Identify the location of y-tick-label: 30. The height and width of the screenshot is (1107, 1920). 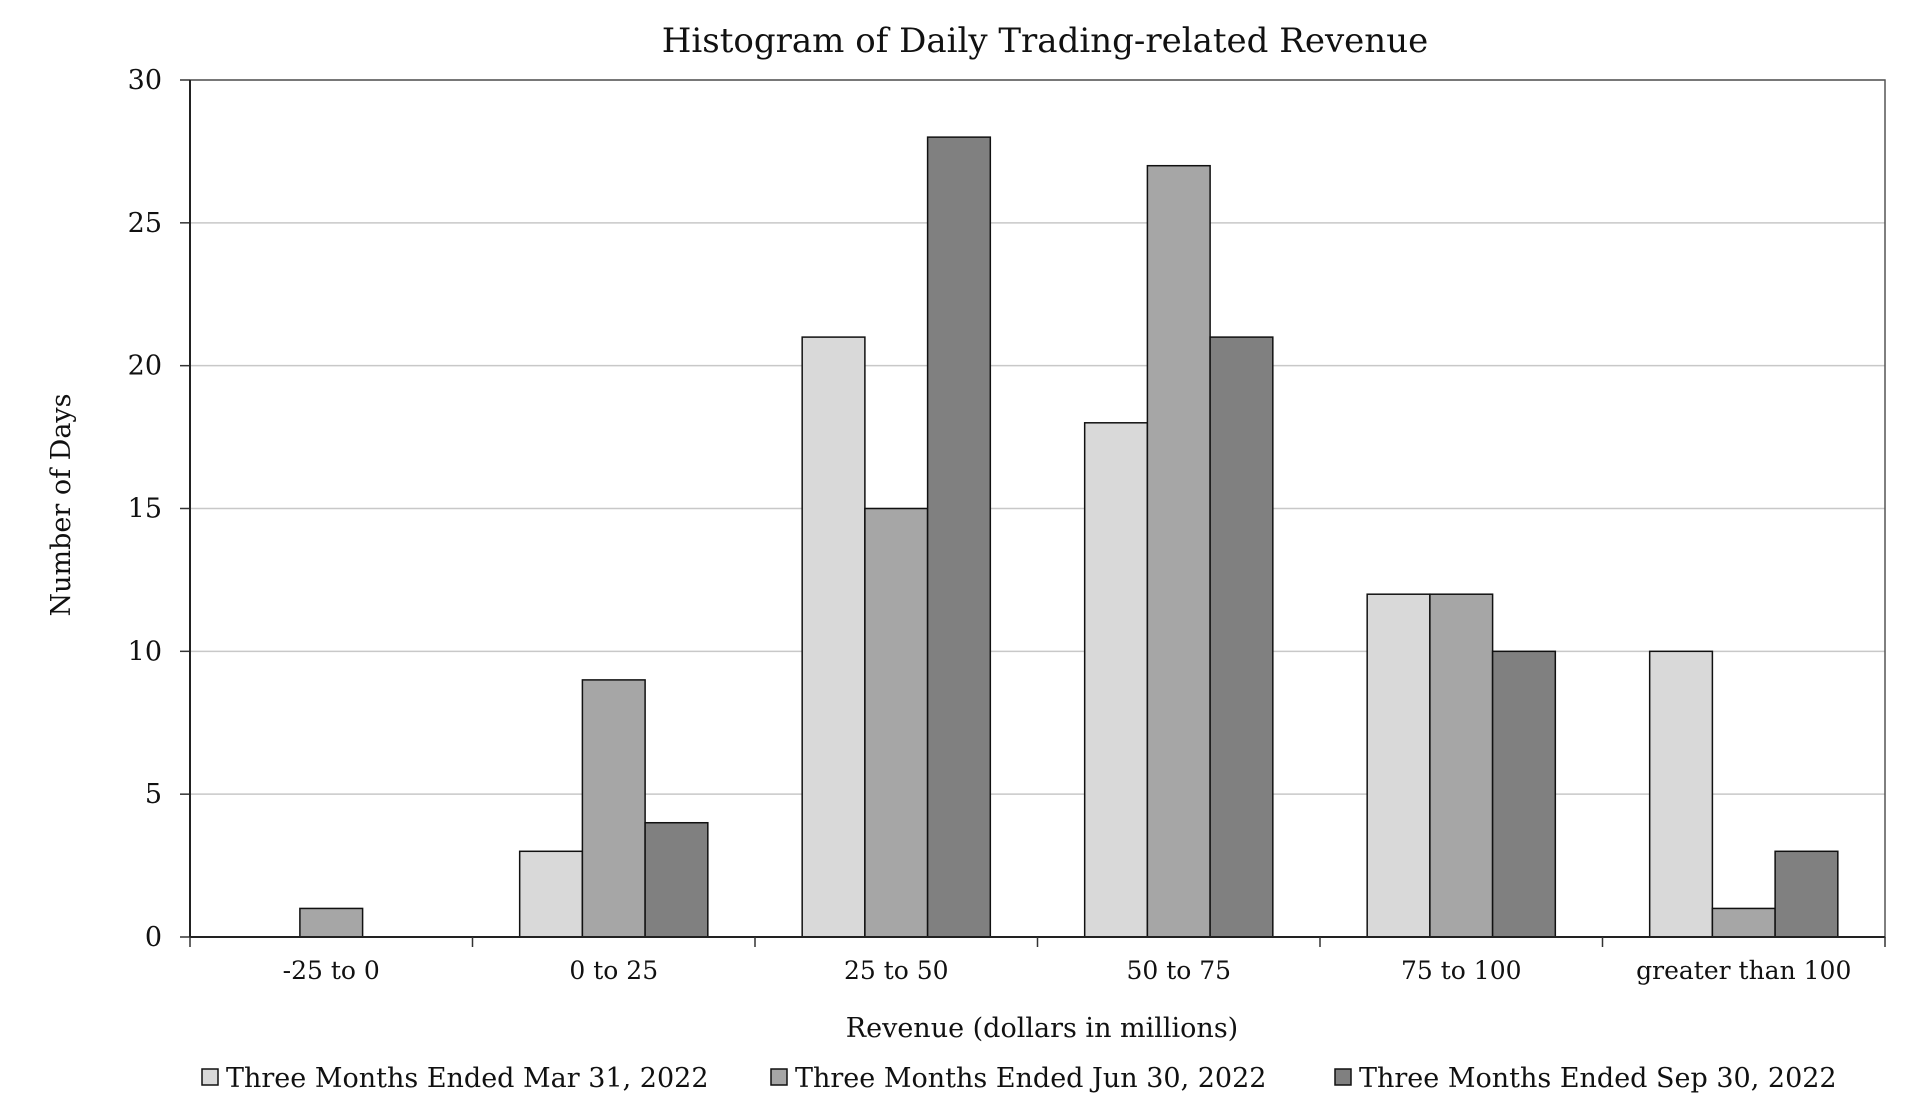
(145, 80).